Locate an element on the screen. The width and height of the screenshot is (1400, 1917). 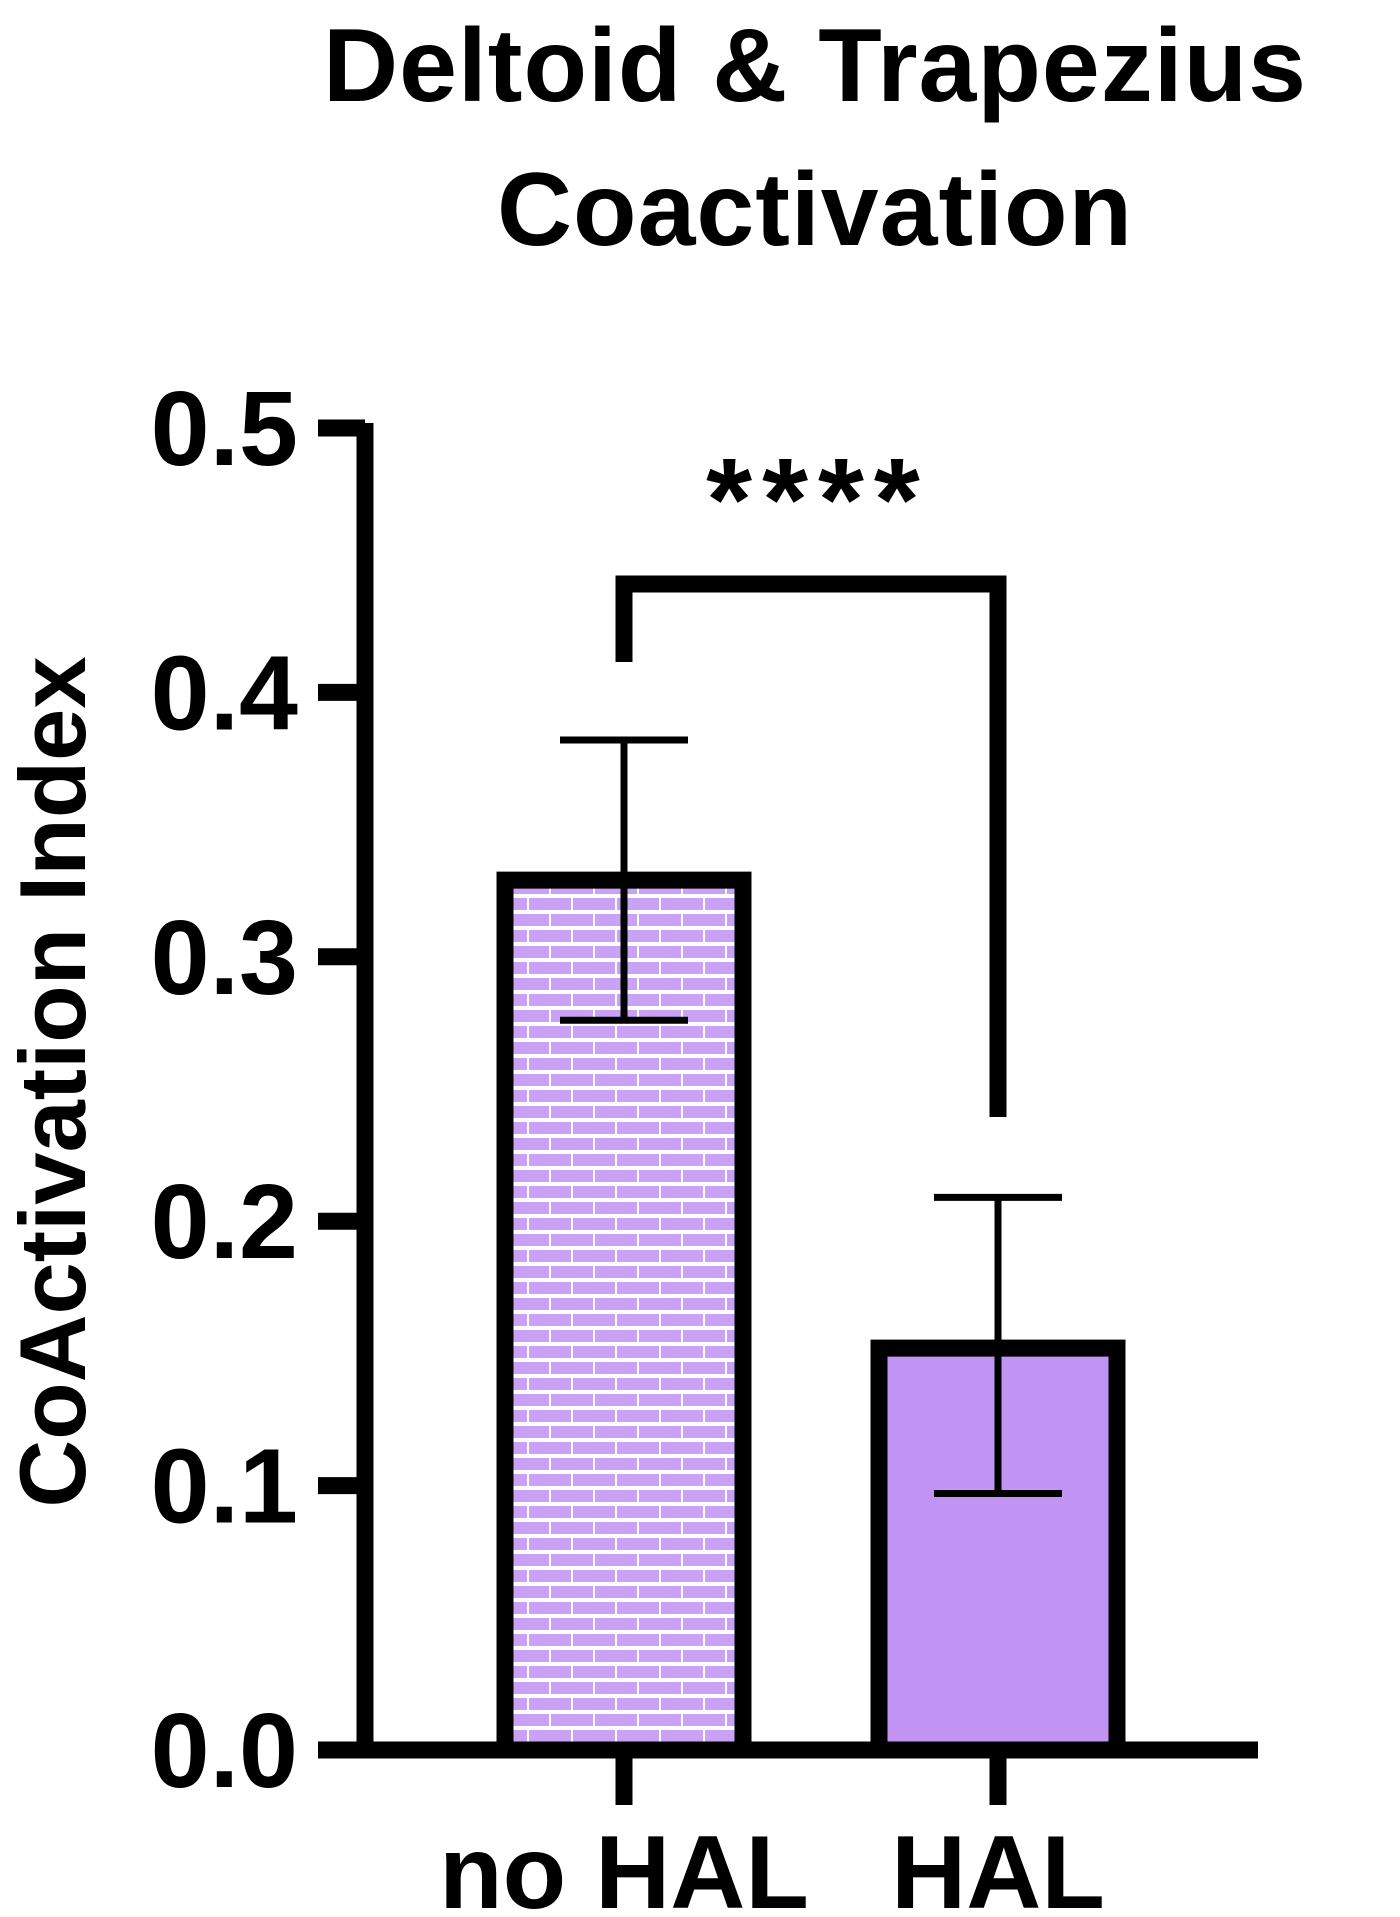
y-tick-label: 0.5 is located at coordinates (224, 429).